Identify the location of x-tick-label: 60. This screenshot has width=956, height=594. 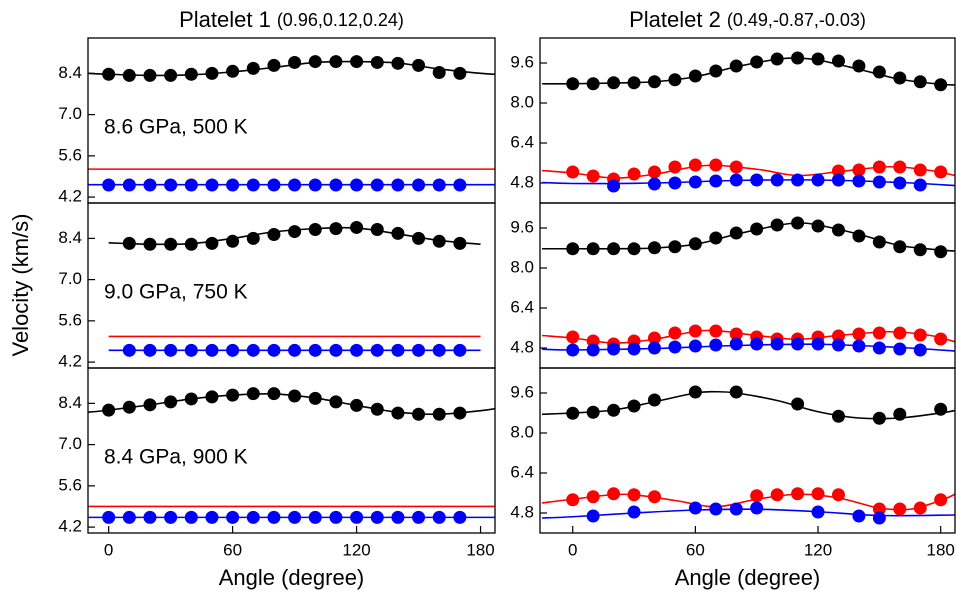
(695, 549).